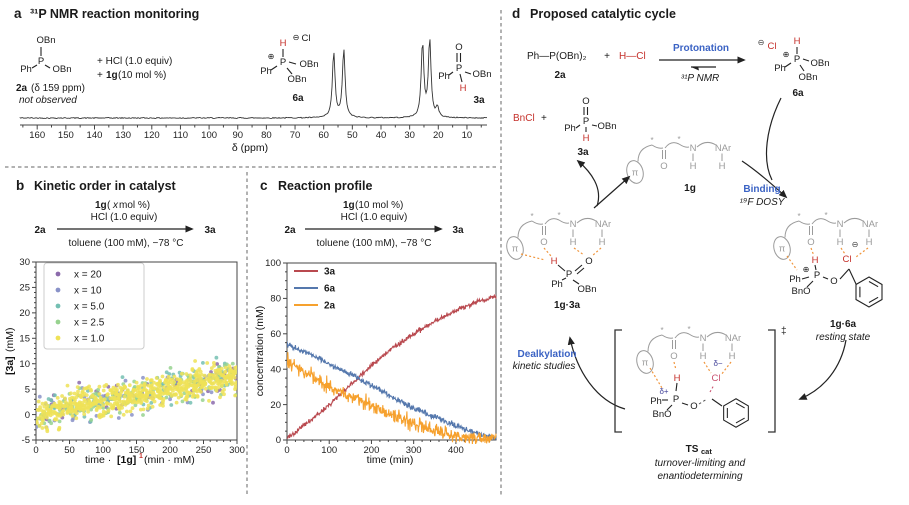 This screenshot has height=505, width=909. What do you see at coordinates (798, 93) in the screenshot?
I see `structure-6a-cycle-caption: 6a` at bounding box center [798, 93].